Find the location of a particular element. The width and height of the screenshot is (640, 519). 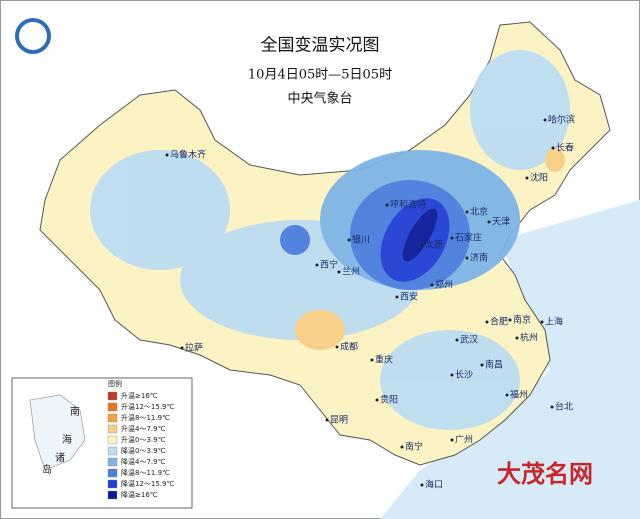

city-label: 武汉 is located at coordinates (469, 340).